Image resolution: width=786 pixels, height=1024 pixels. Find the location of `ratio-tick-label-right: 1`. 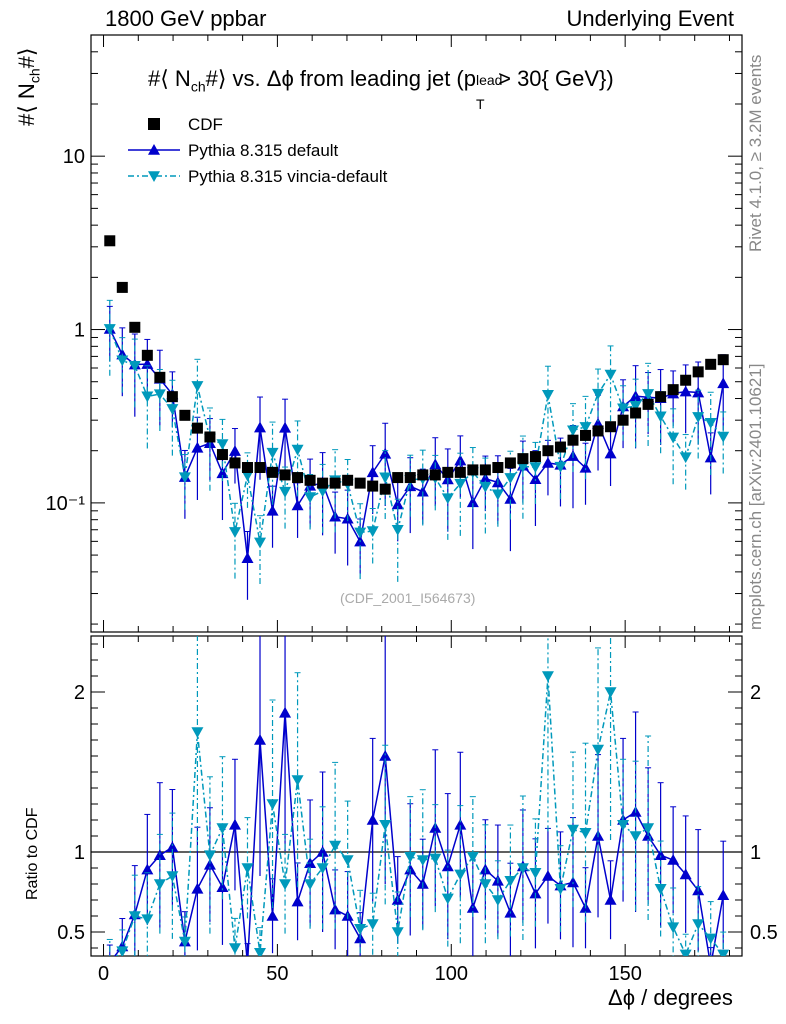

ratio-tick-label-right: 1 is located at coordinates (755, 853).